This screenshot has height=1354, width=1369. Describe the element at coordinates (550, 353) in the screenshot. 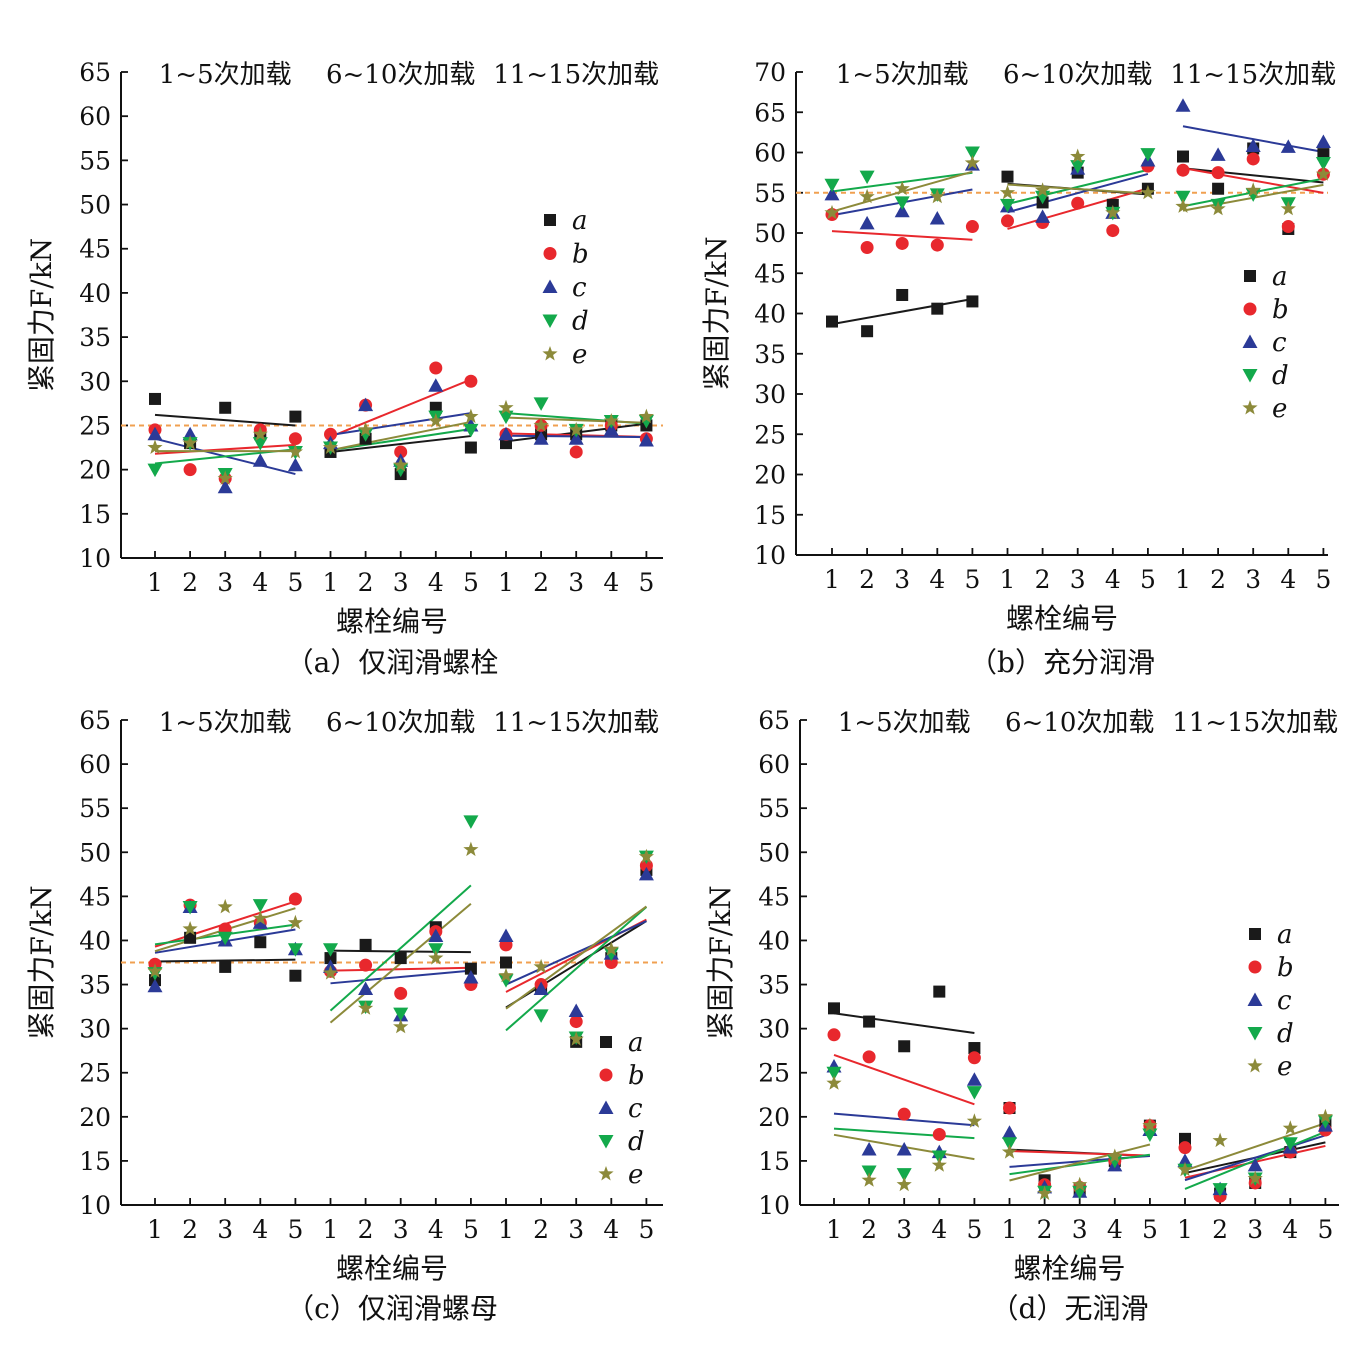

I see `legend-marker-e` at that location.